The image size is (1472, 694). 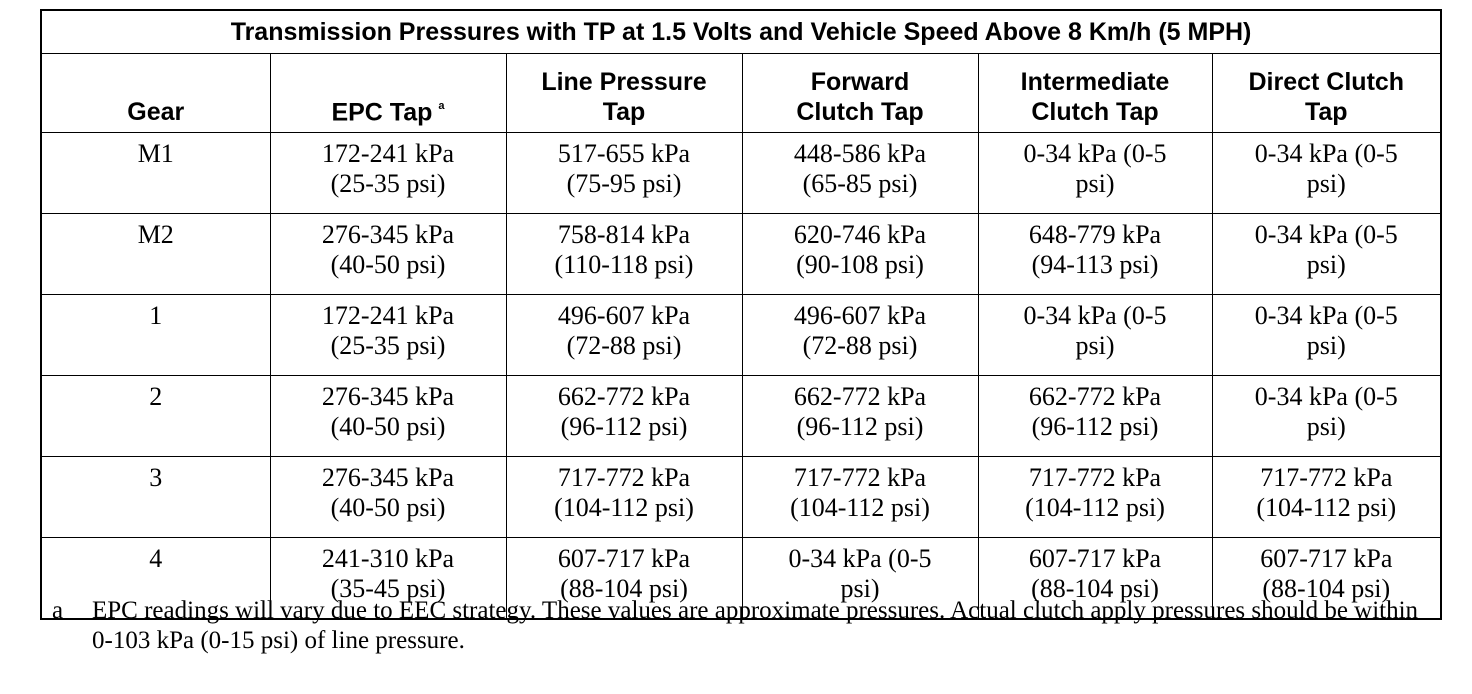 I want to click on footnote-letter: a, so click(x=58, y=610).